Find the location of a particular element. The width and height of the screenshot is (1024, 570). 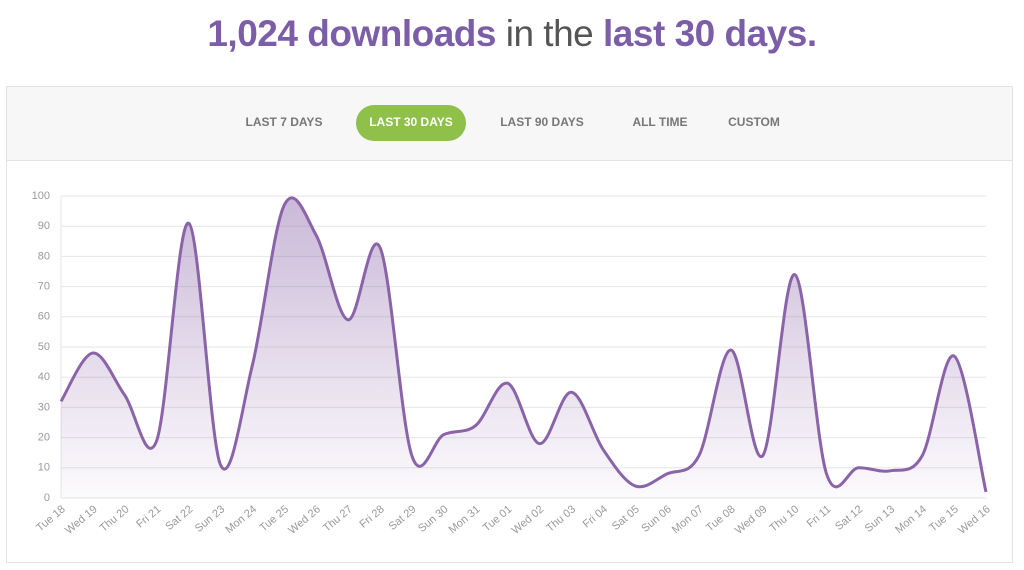

y-tick-label: 30 is located at coordinates (44, 407).